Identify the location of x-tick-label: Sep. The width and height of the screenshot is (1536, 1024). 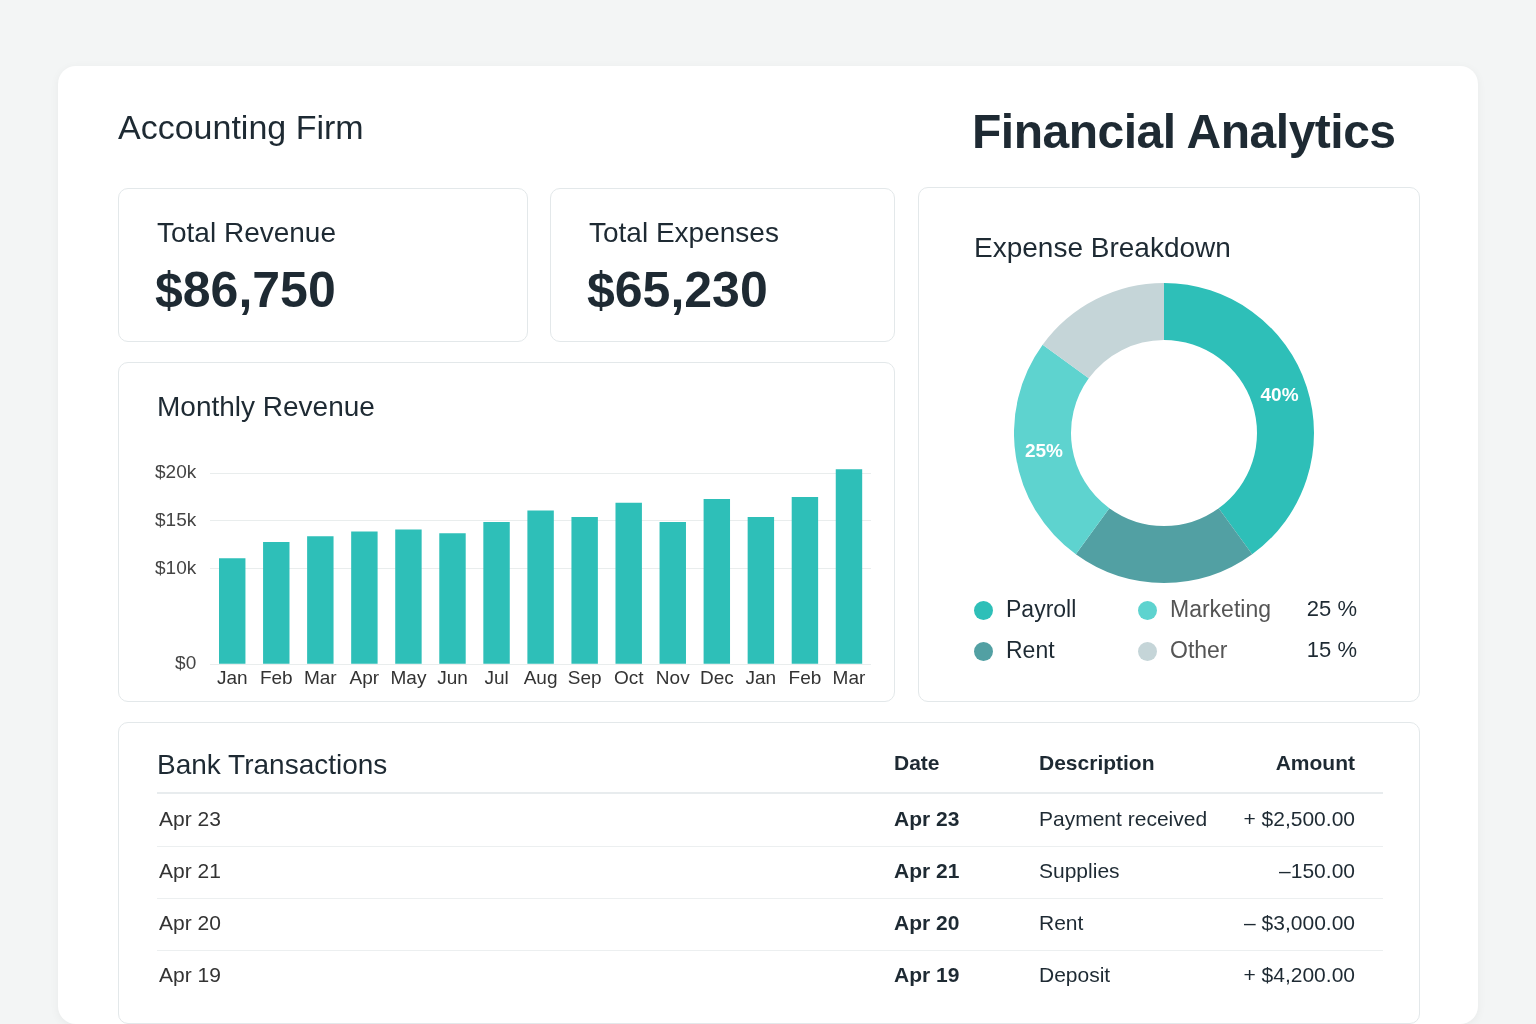
(584, 677).